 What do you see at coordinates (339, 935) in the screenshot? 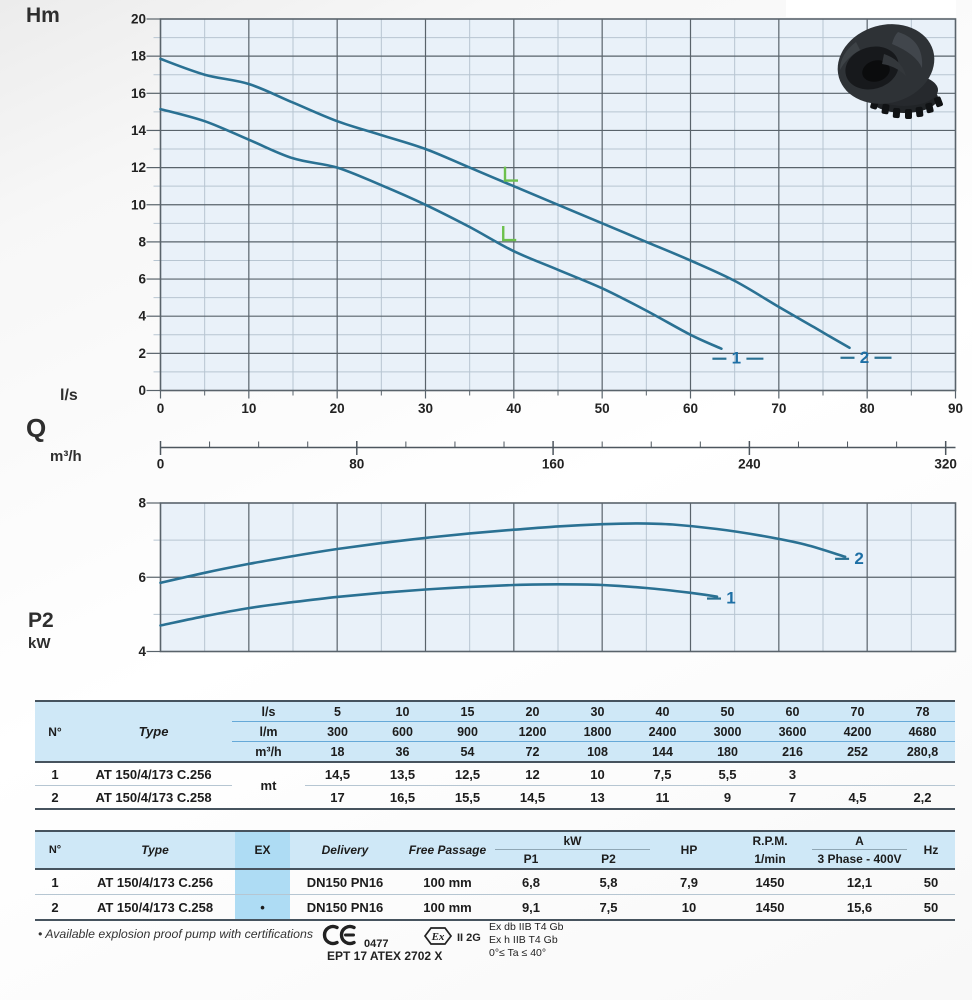
I see `ce-mark-icon` at bounding box center [339, 935].